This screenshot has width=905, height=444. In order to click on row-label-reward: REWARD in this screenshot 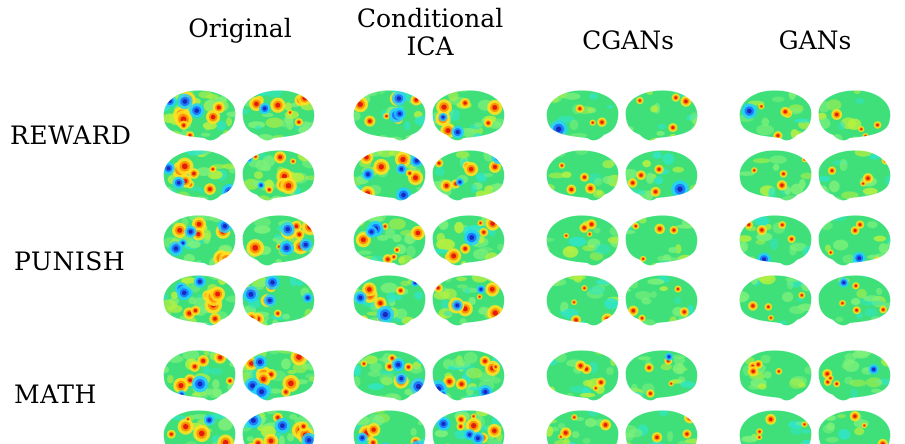, I will do `click(71, 135)`.